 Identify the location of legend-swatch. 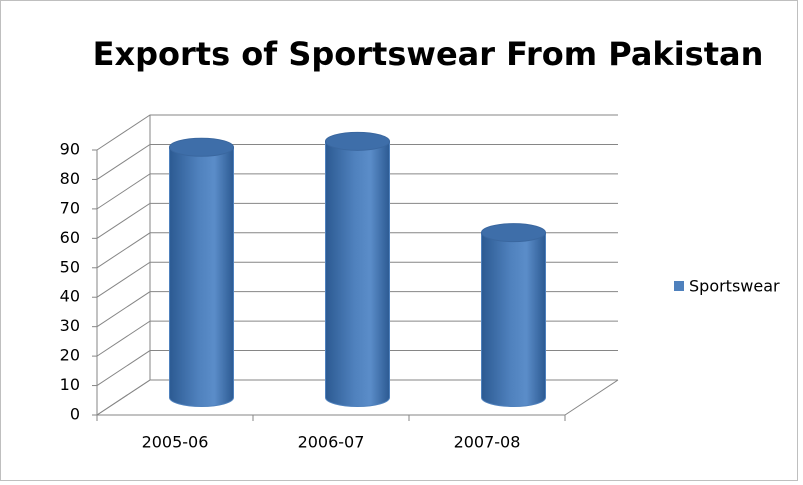
(679, 286).